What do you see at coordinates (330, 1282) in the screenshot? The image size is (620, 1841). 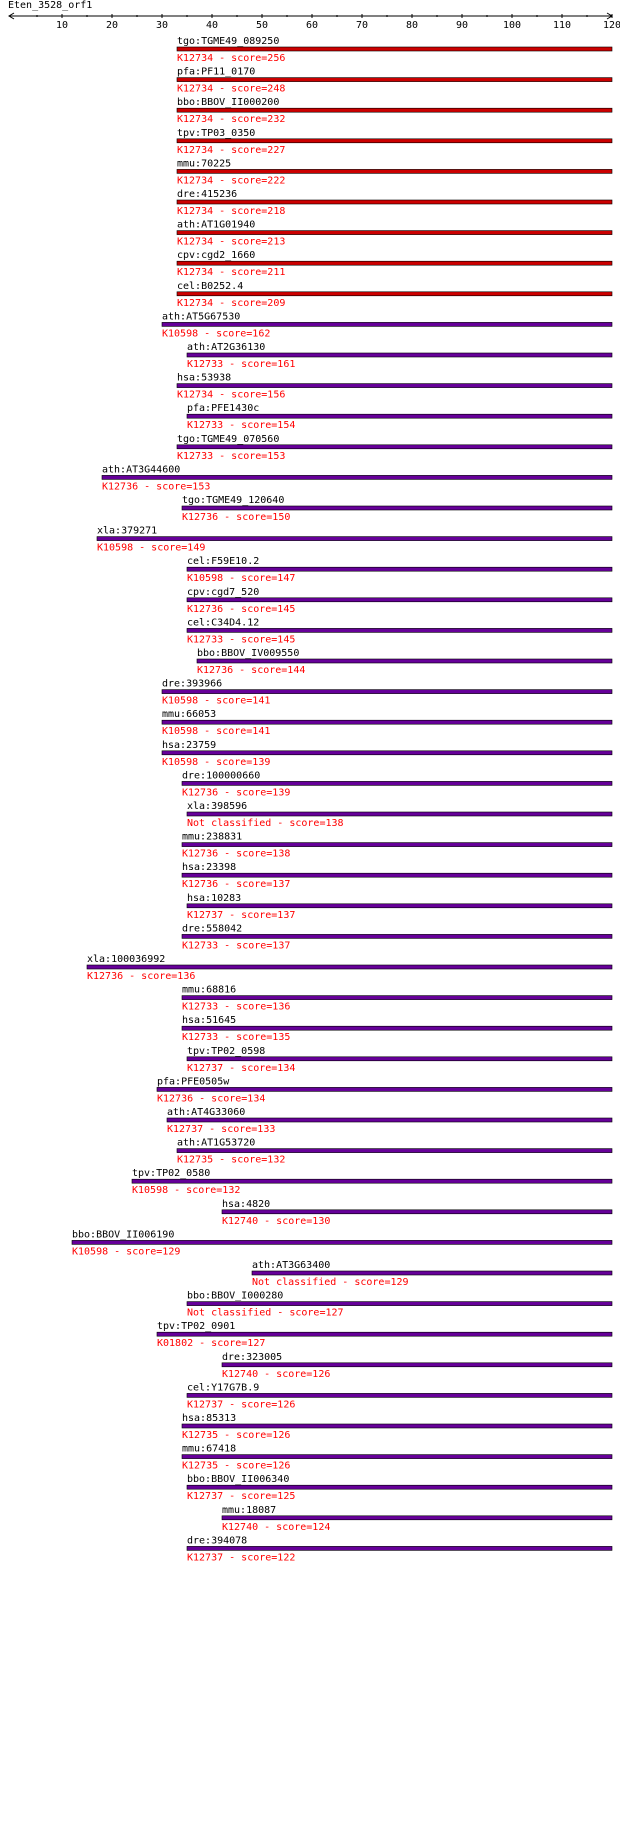 I see `hit-score: Not classified - score=129` at bounding box center [330, 1282].